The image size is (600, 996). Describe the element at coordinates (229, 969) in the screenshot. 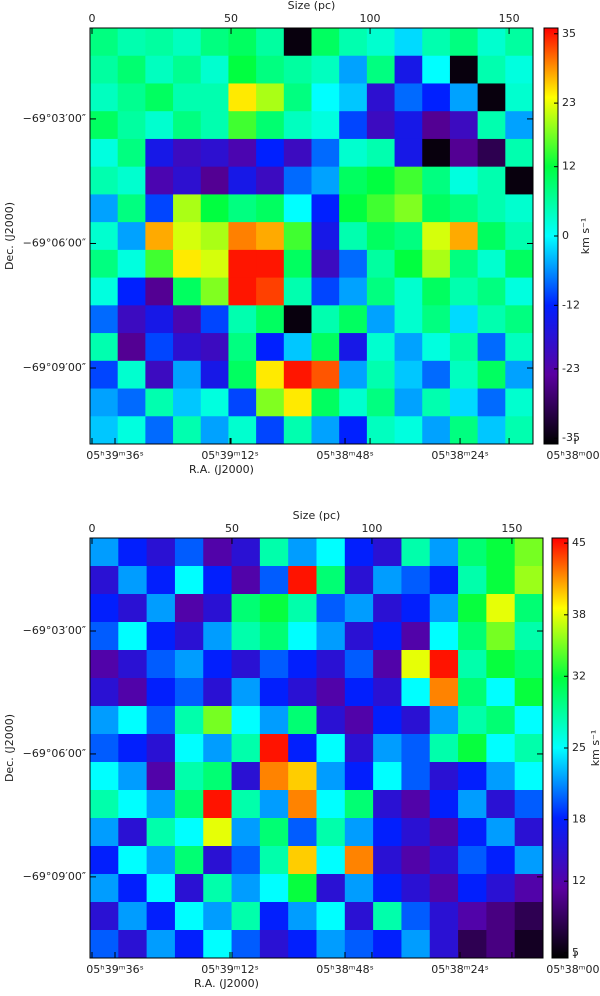

I see `x2-tick-label: 05ʰ39ᵐ12ˢ` at that location.